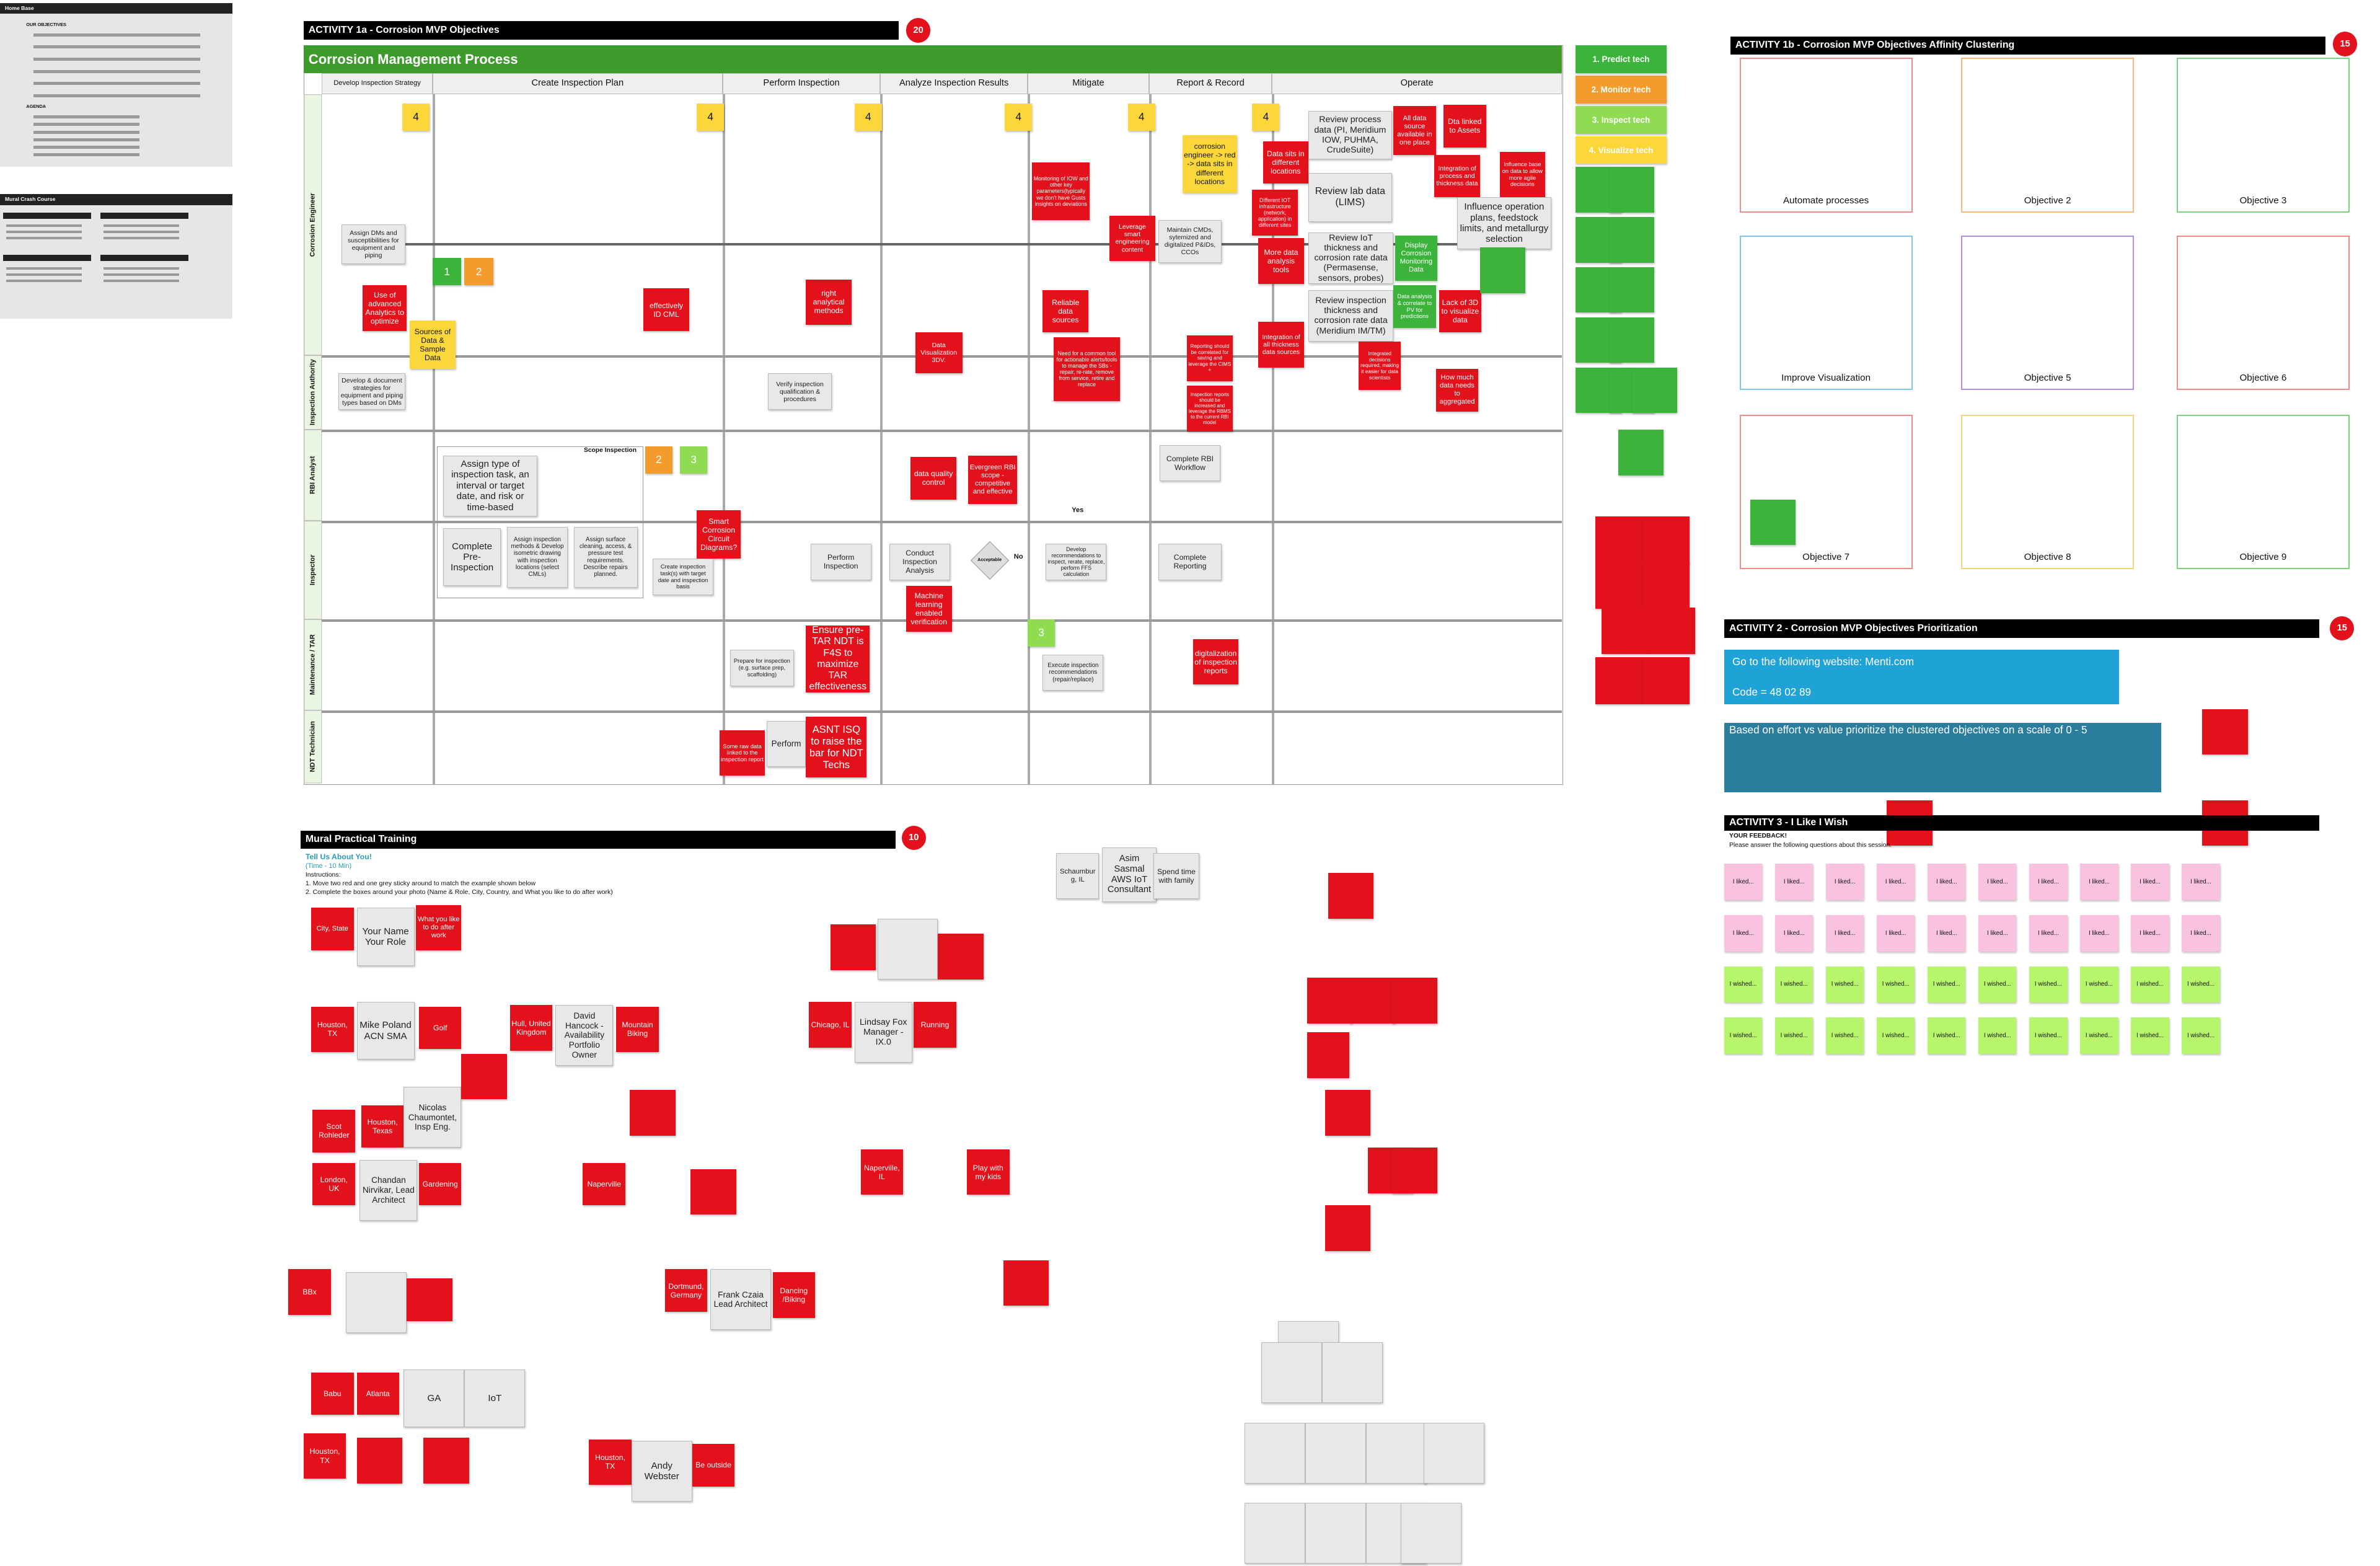 Image resolution: width=2380 pixels, height=1566 pixels. What do you see at coordinates (1758, 836) in the screenshot?
I see `heading: YOUR FEEDBACK!` at bounding box center [1758, 836].